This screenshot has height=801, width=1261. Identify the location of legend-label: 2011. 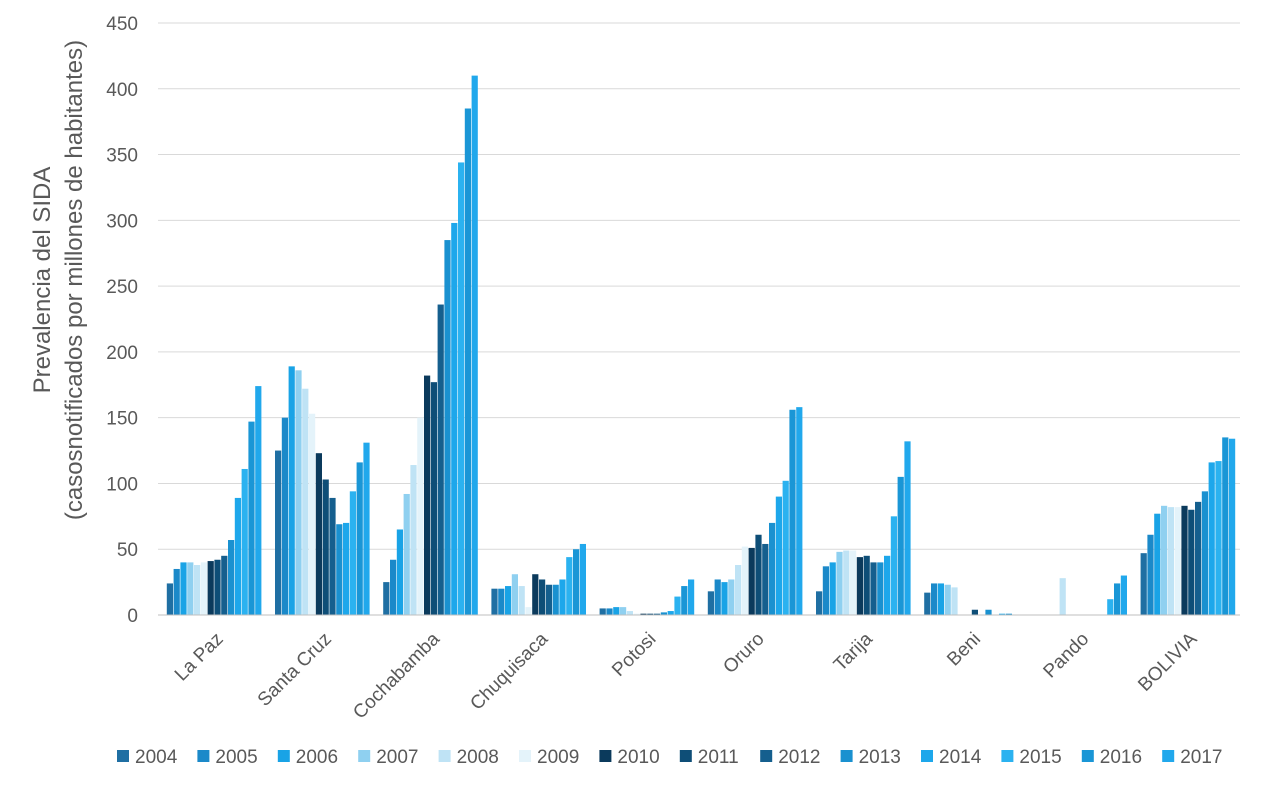
(718, 757).